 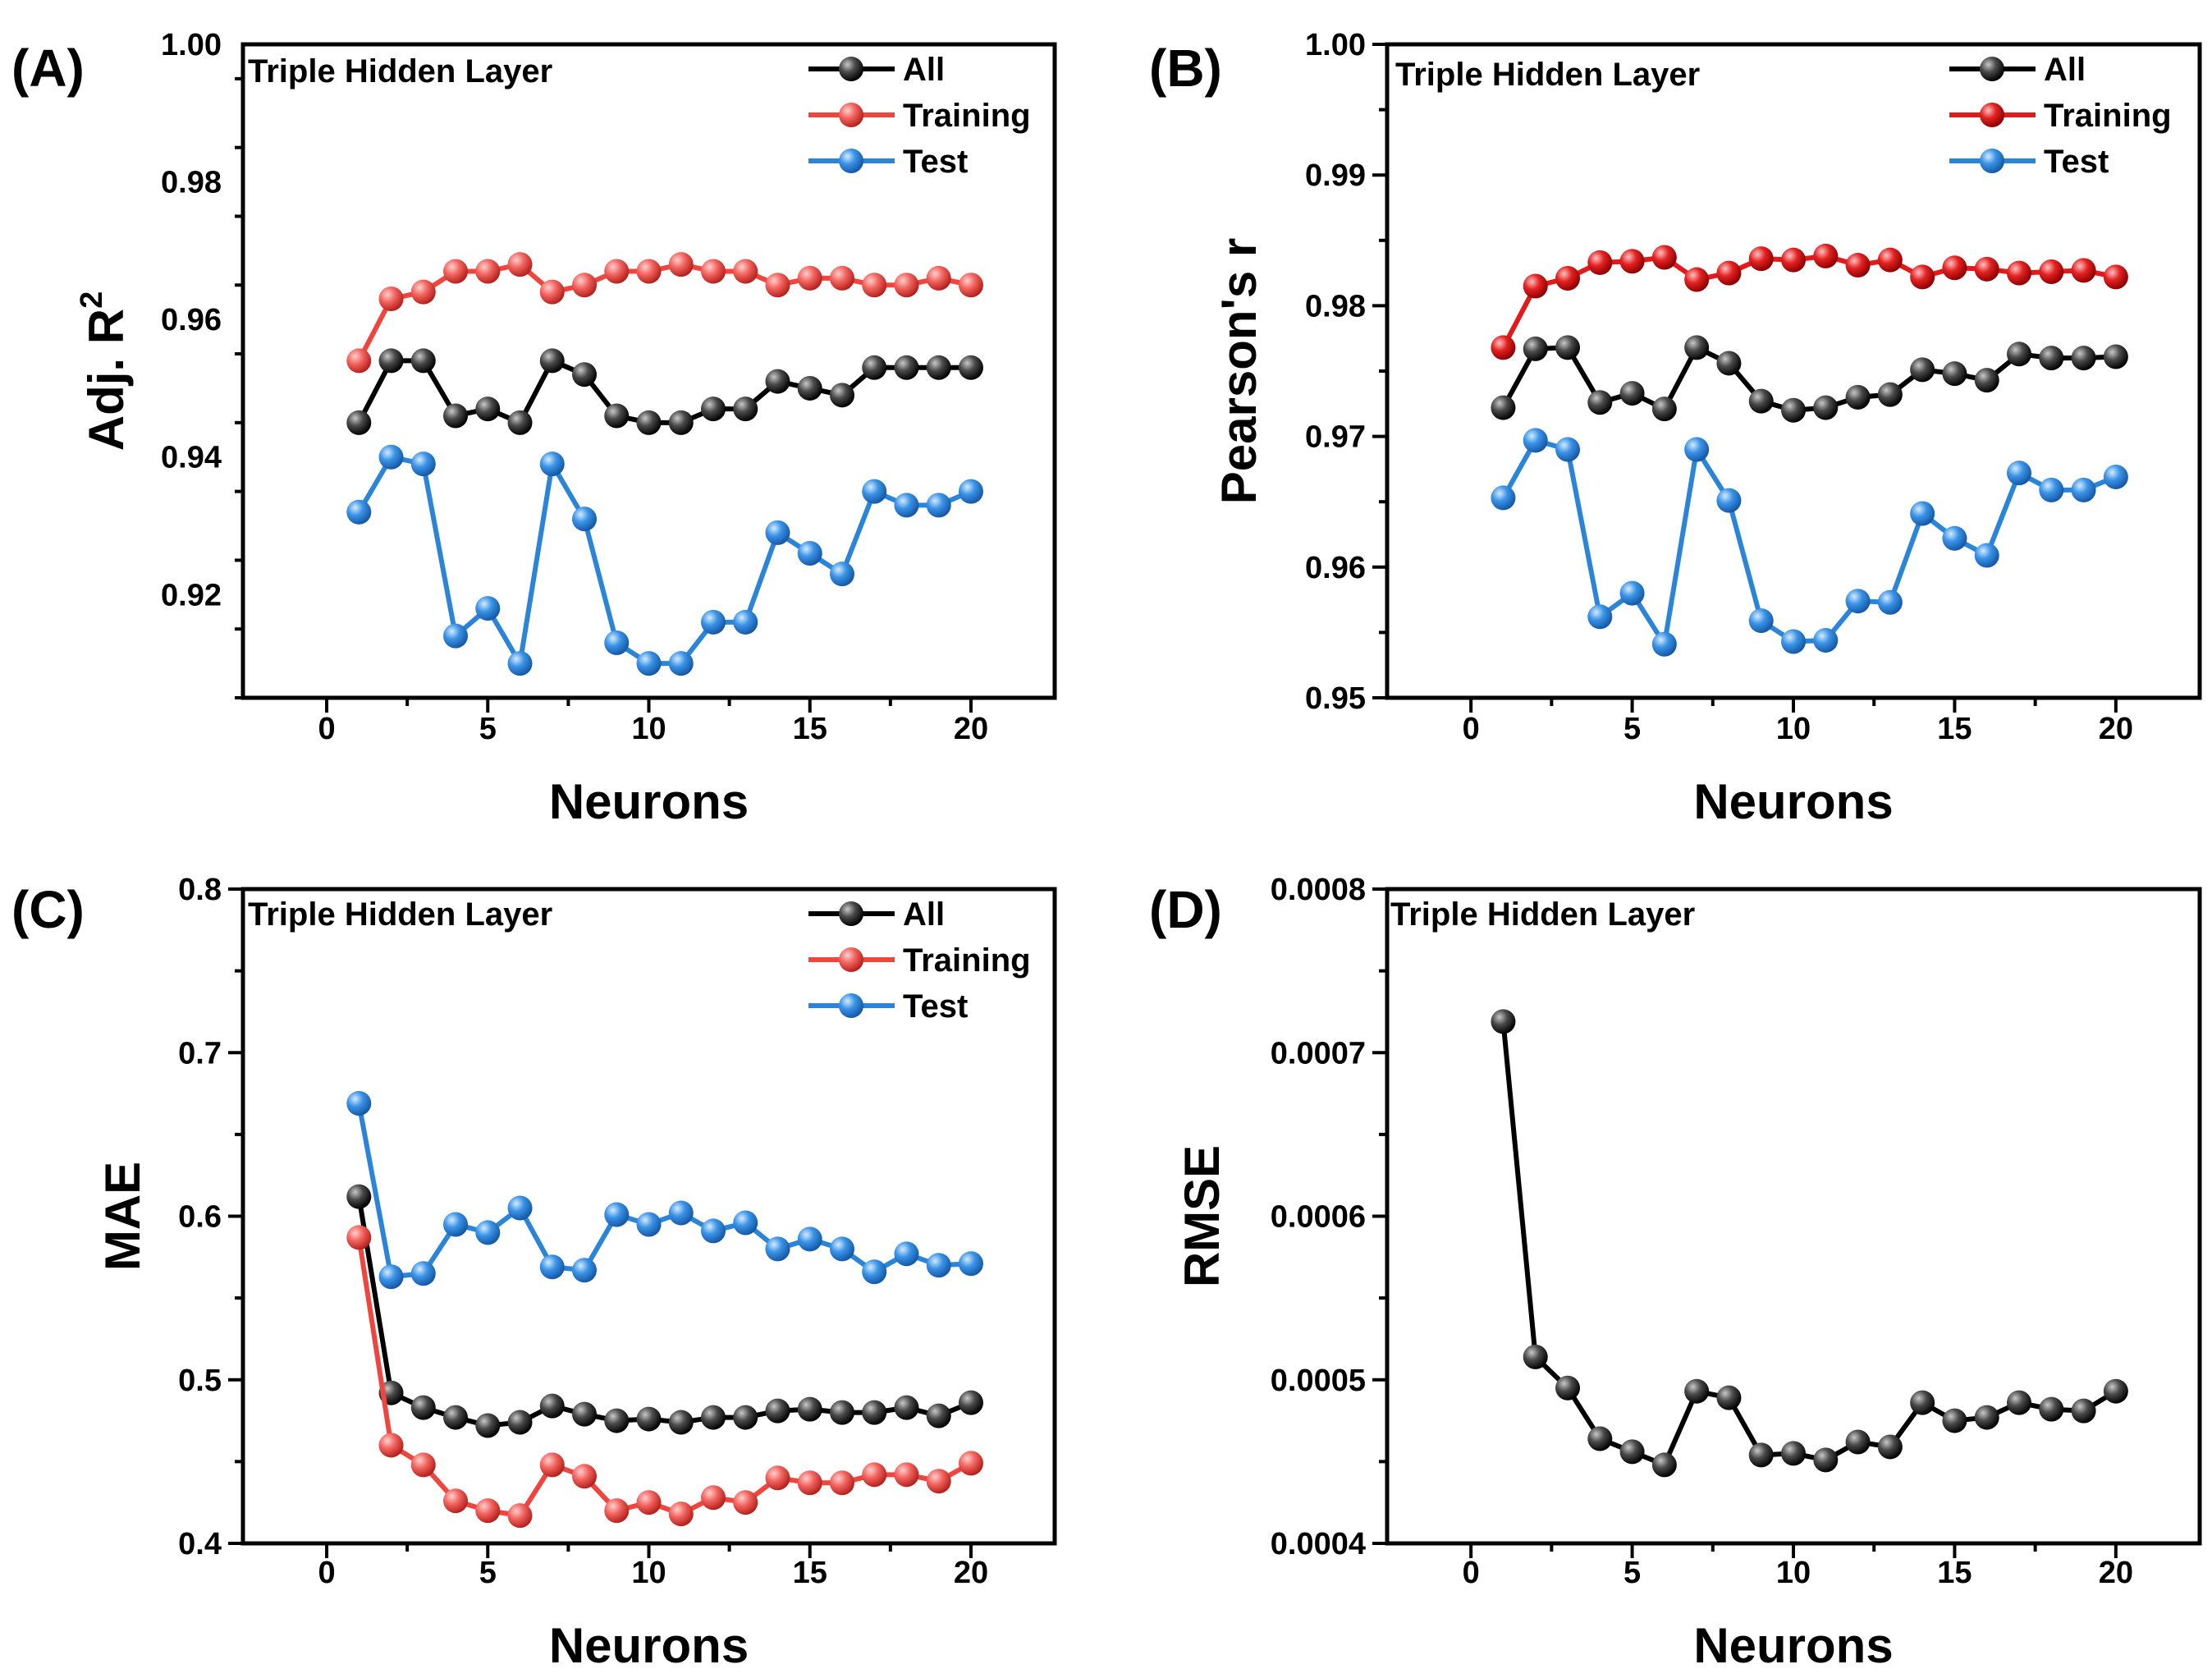 What do you see at coordinates (1319, 890) in the screenshot?
I see `y-tick-label: 0.0008` at bounding box center [1319, 890].